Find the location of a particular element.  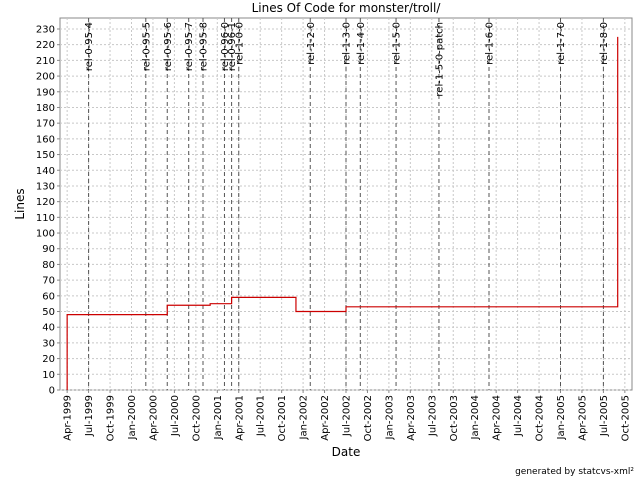

y-tick-label: 190 is located at coordinates (45, 92).